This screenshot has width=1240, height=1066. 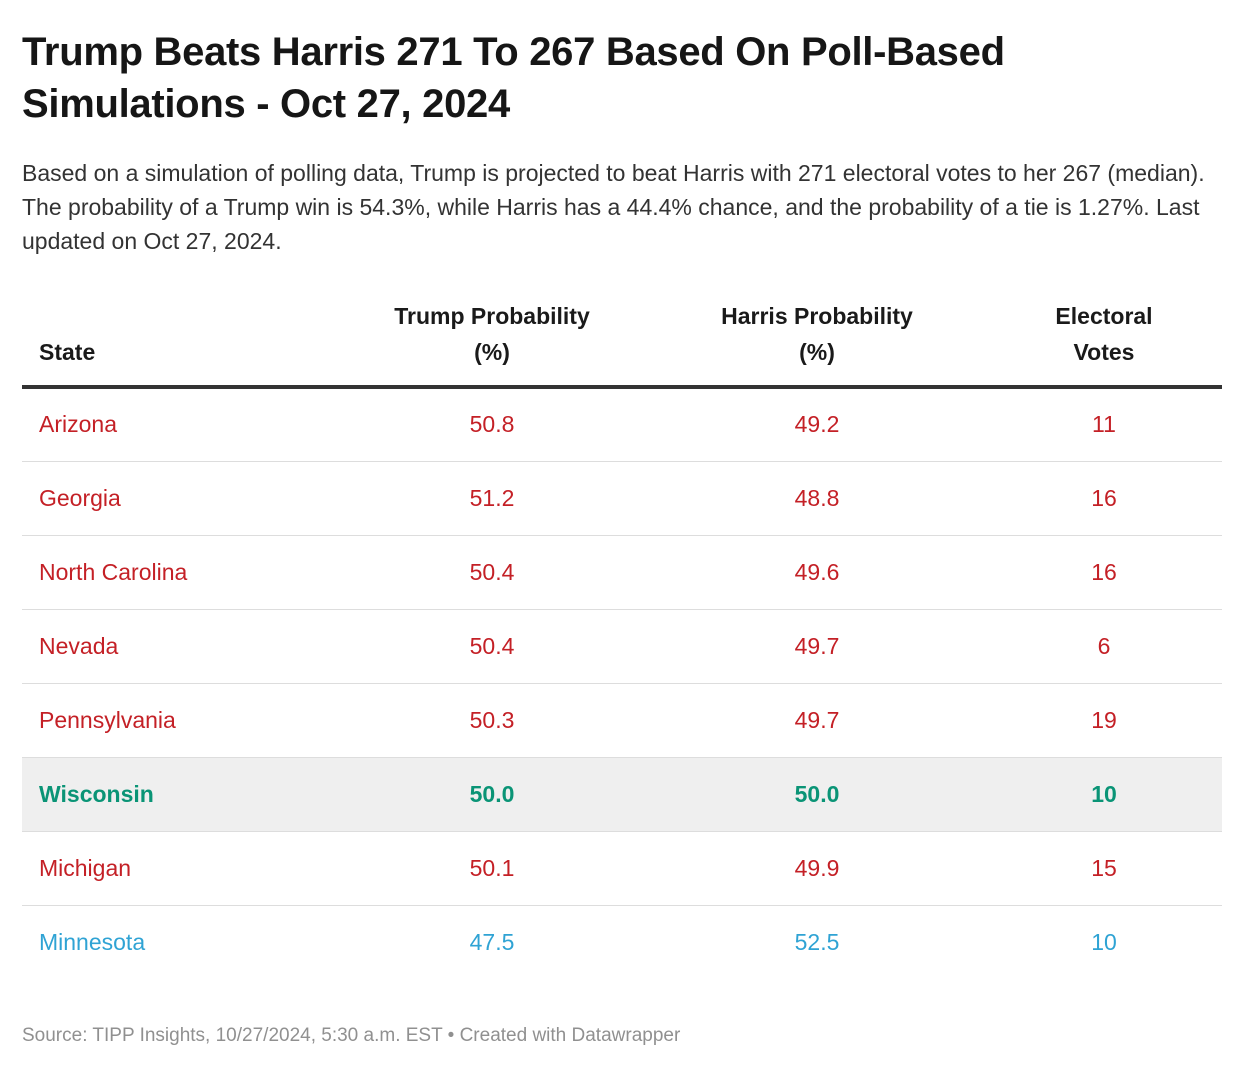 What do you see at coordinates (817, 497) in the screenshot?
I see `row-harris-probability: 48.8` at bounding box center [817, 497].